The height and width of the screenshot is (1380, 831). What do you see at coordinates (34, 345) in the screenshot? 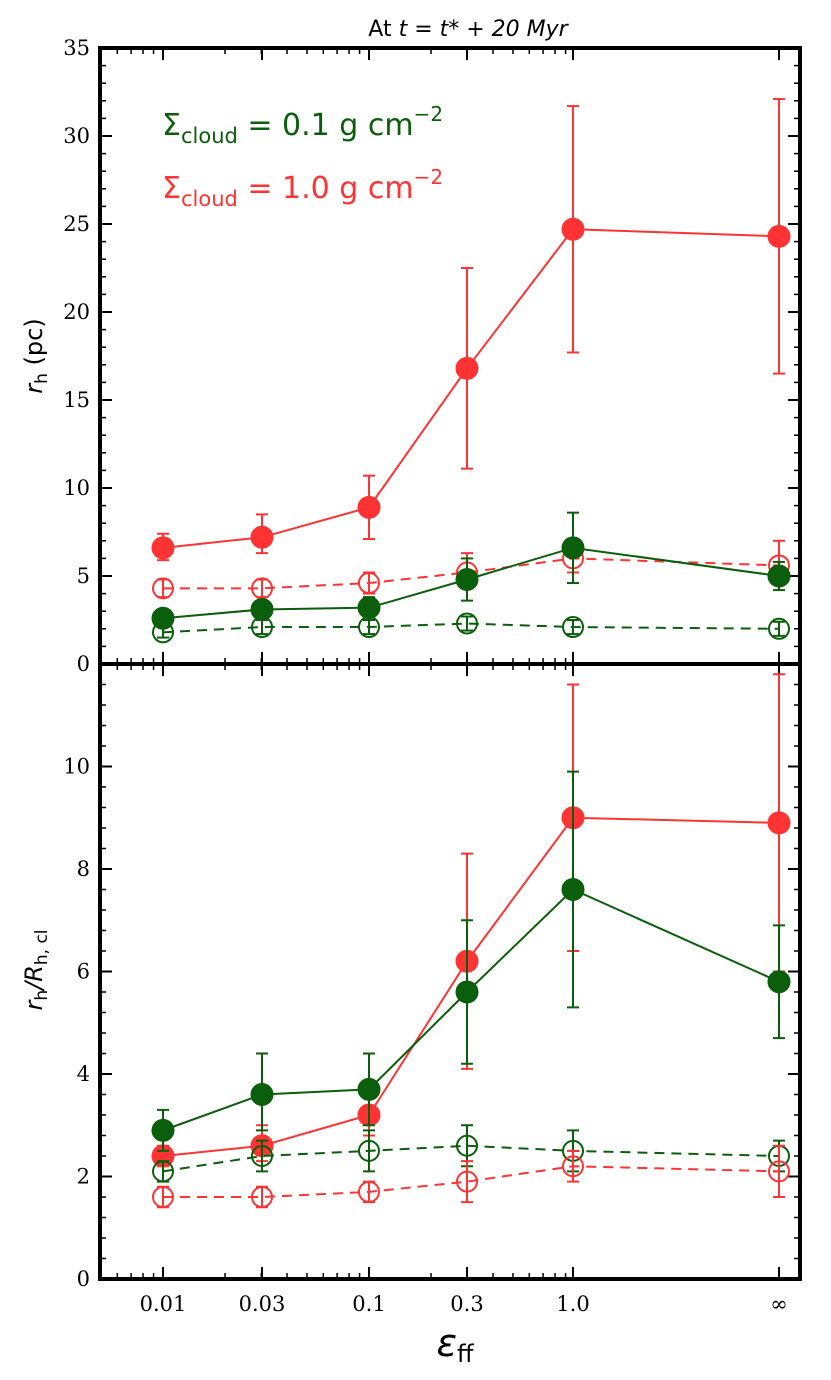
I see `y-label-tail: (pc)` at bounding box center [34, 345].